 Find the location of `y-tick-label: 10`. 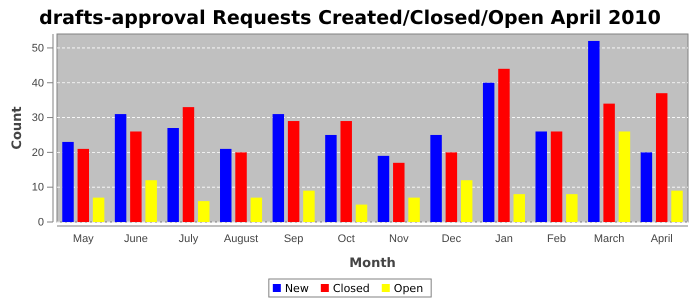

y-tick-label: 10 is located at coordinates (38, 188).